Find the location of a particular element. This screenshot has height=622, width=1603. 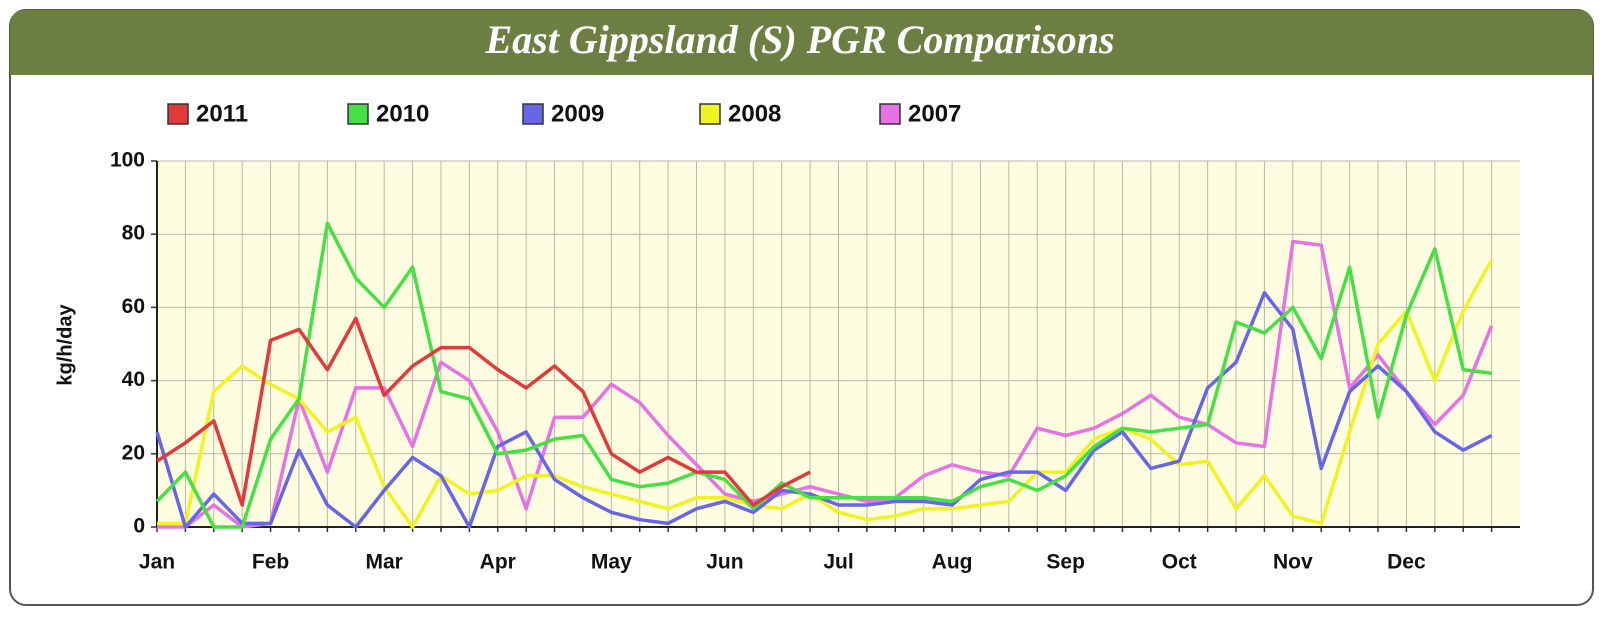

y-tick-label: 60 is located at coordinates (133, 306).